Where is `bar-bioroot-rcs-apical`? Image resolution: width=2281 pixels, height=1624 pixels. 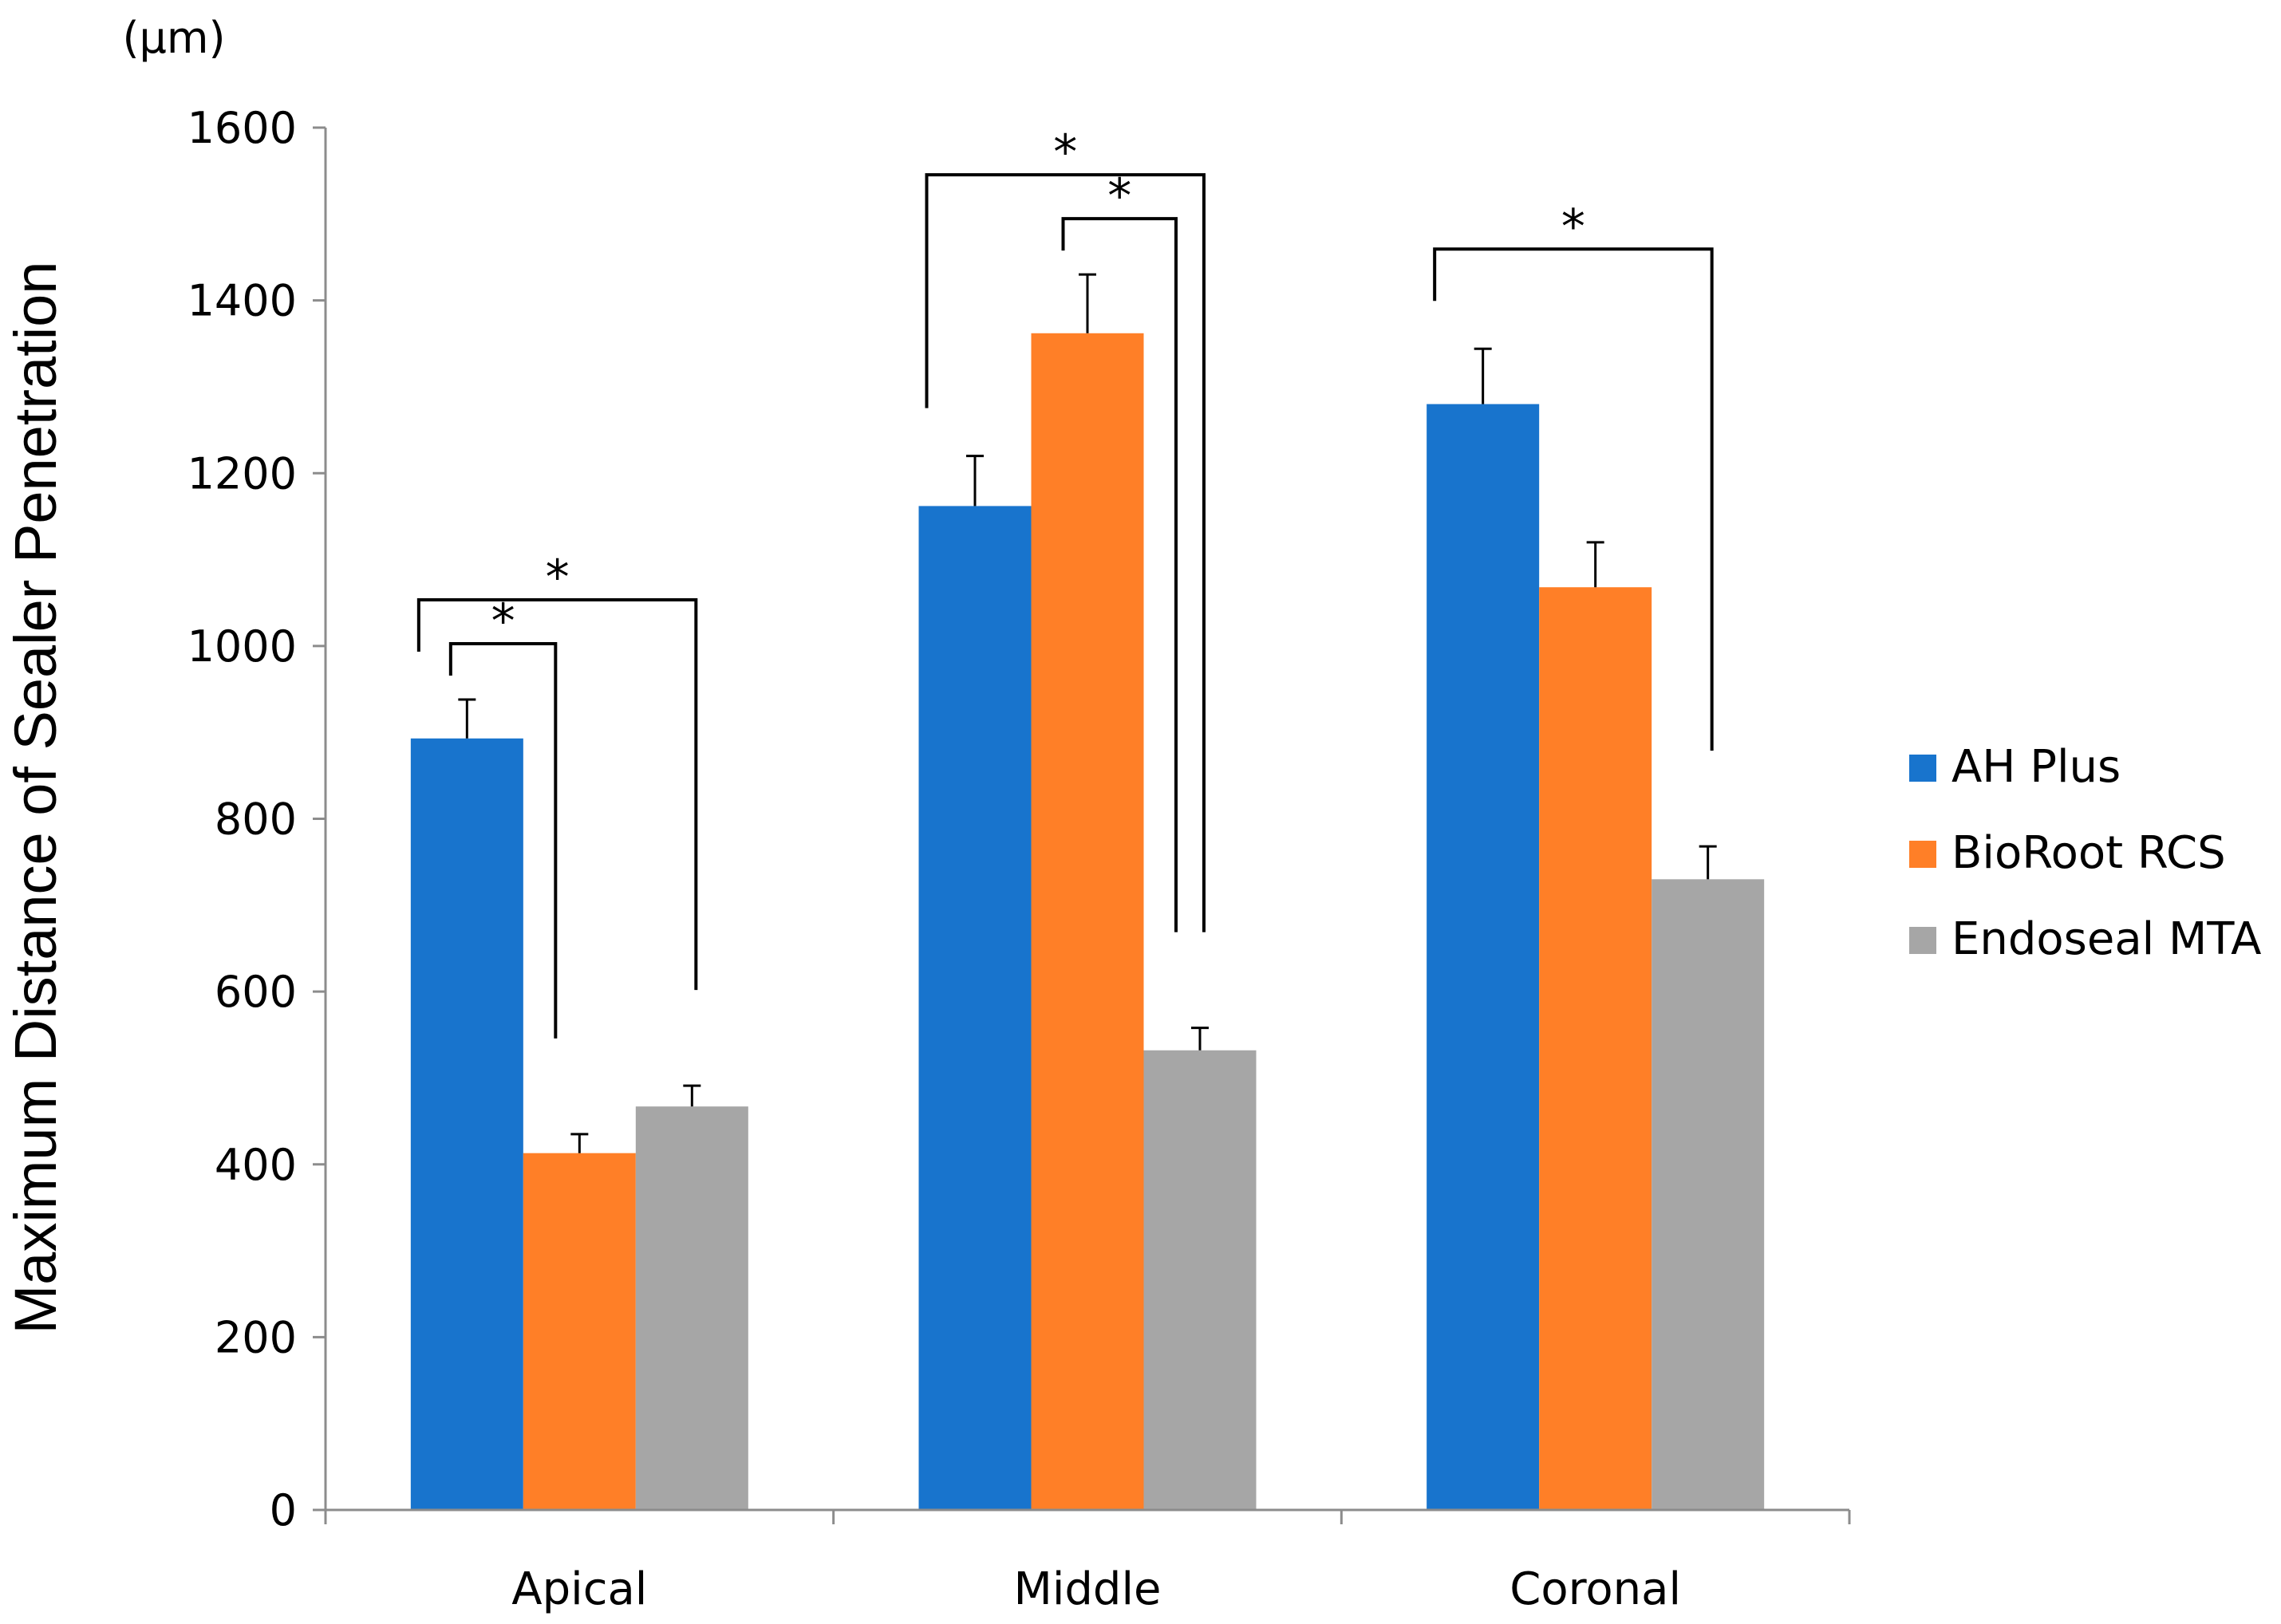
bar-bioroot-rcs-apical is located at coordinates (579, 1332).